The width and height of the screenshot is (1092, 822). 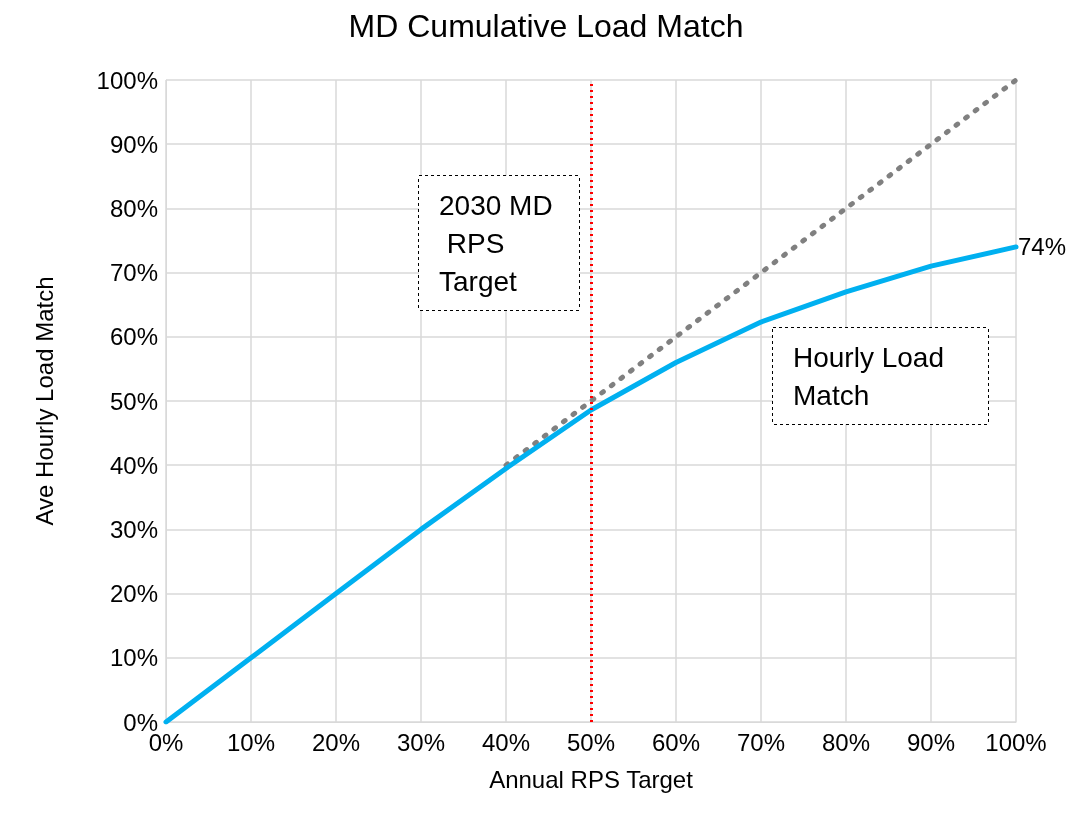 What do you see at coordinates (931, 742) in the screenshot?
I see `x-tick-label: 90%` at bounding box center [931, 742].